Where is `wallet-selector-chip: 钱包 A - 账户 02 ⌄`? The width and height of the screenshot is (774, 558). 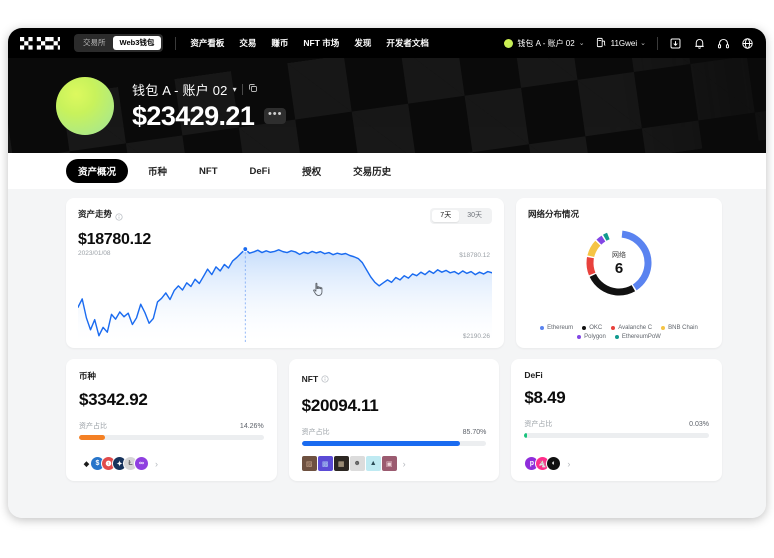 wallet-selector-chip: 钱包 A - 账户 02 ⌄ is located at coordinates (544, 43).